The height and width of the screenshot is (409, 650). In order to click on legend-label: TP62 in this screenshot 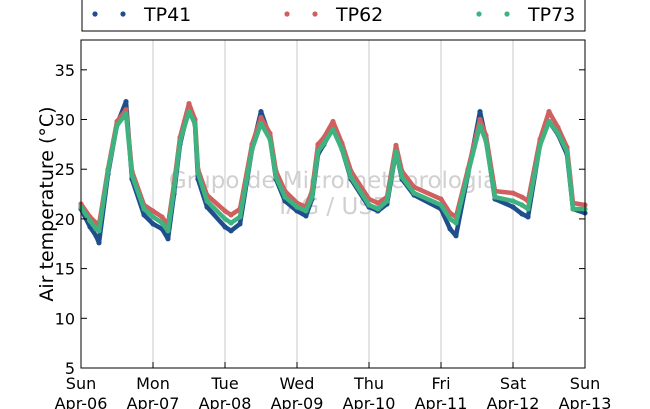, I will do `click(359, 15)`.